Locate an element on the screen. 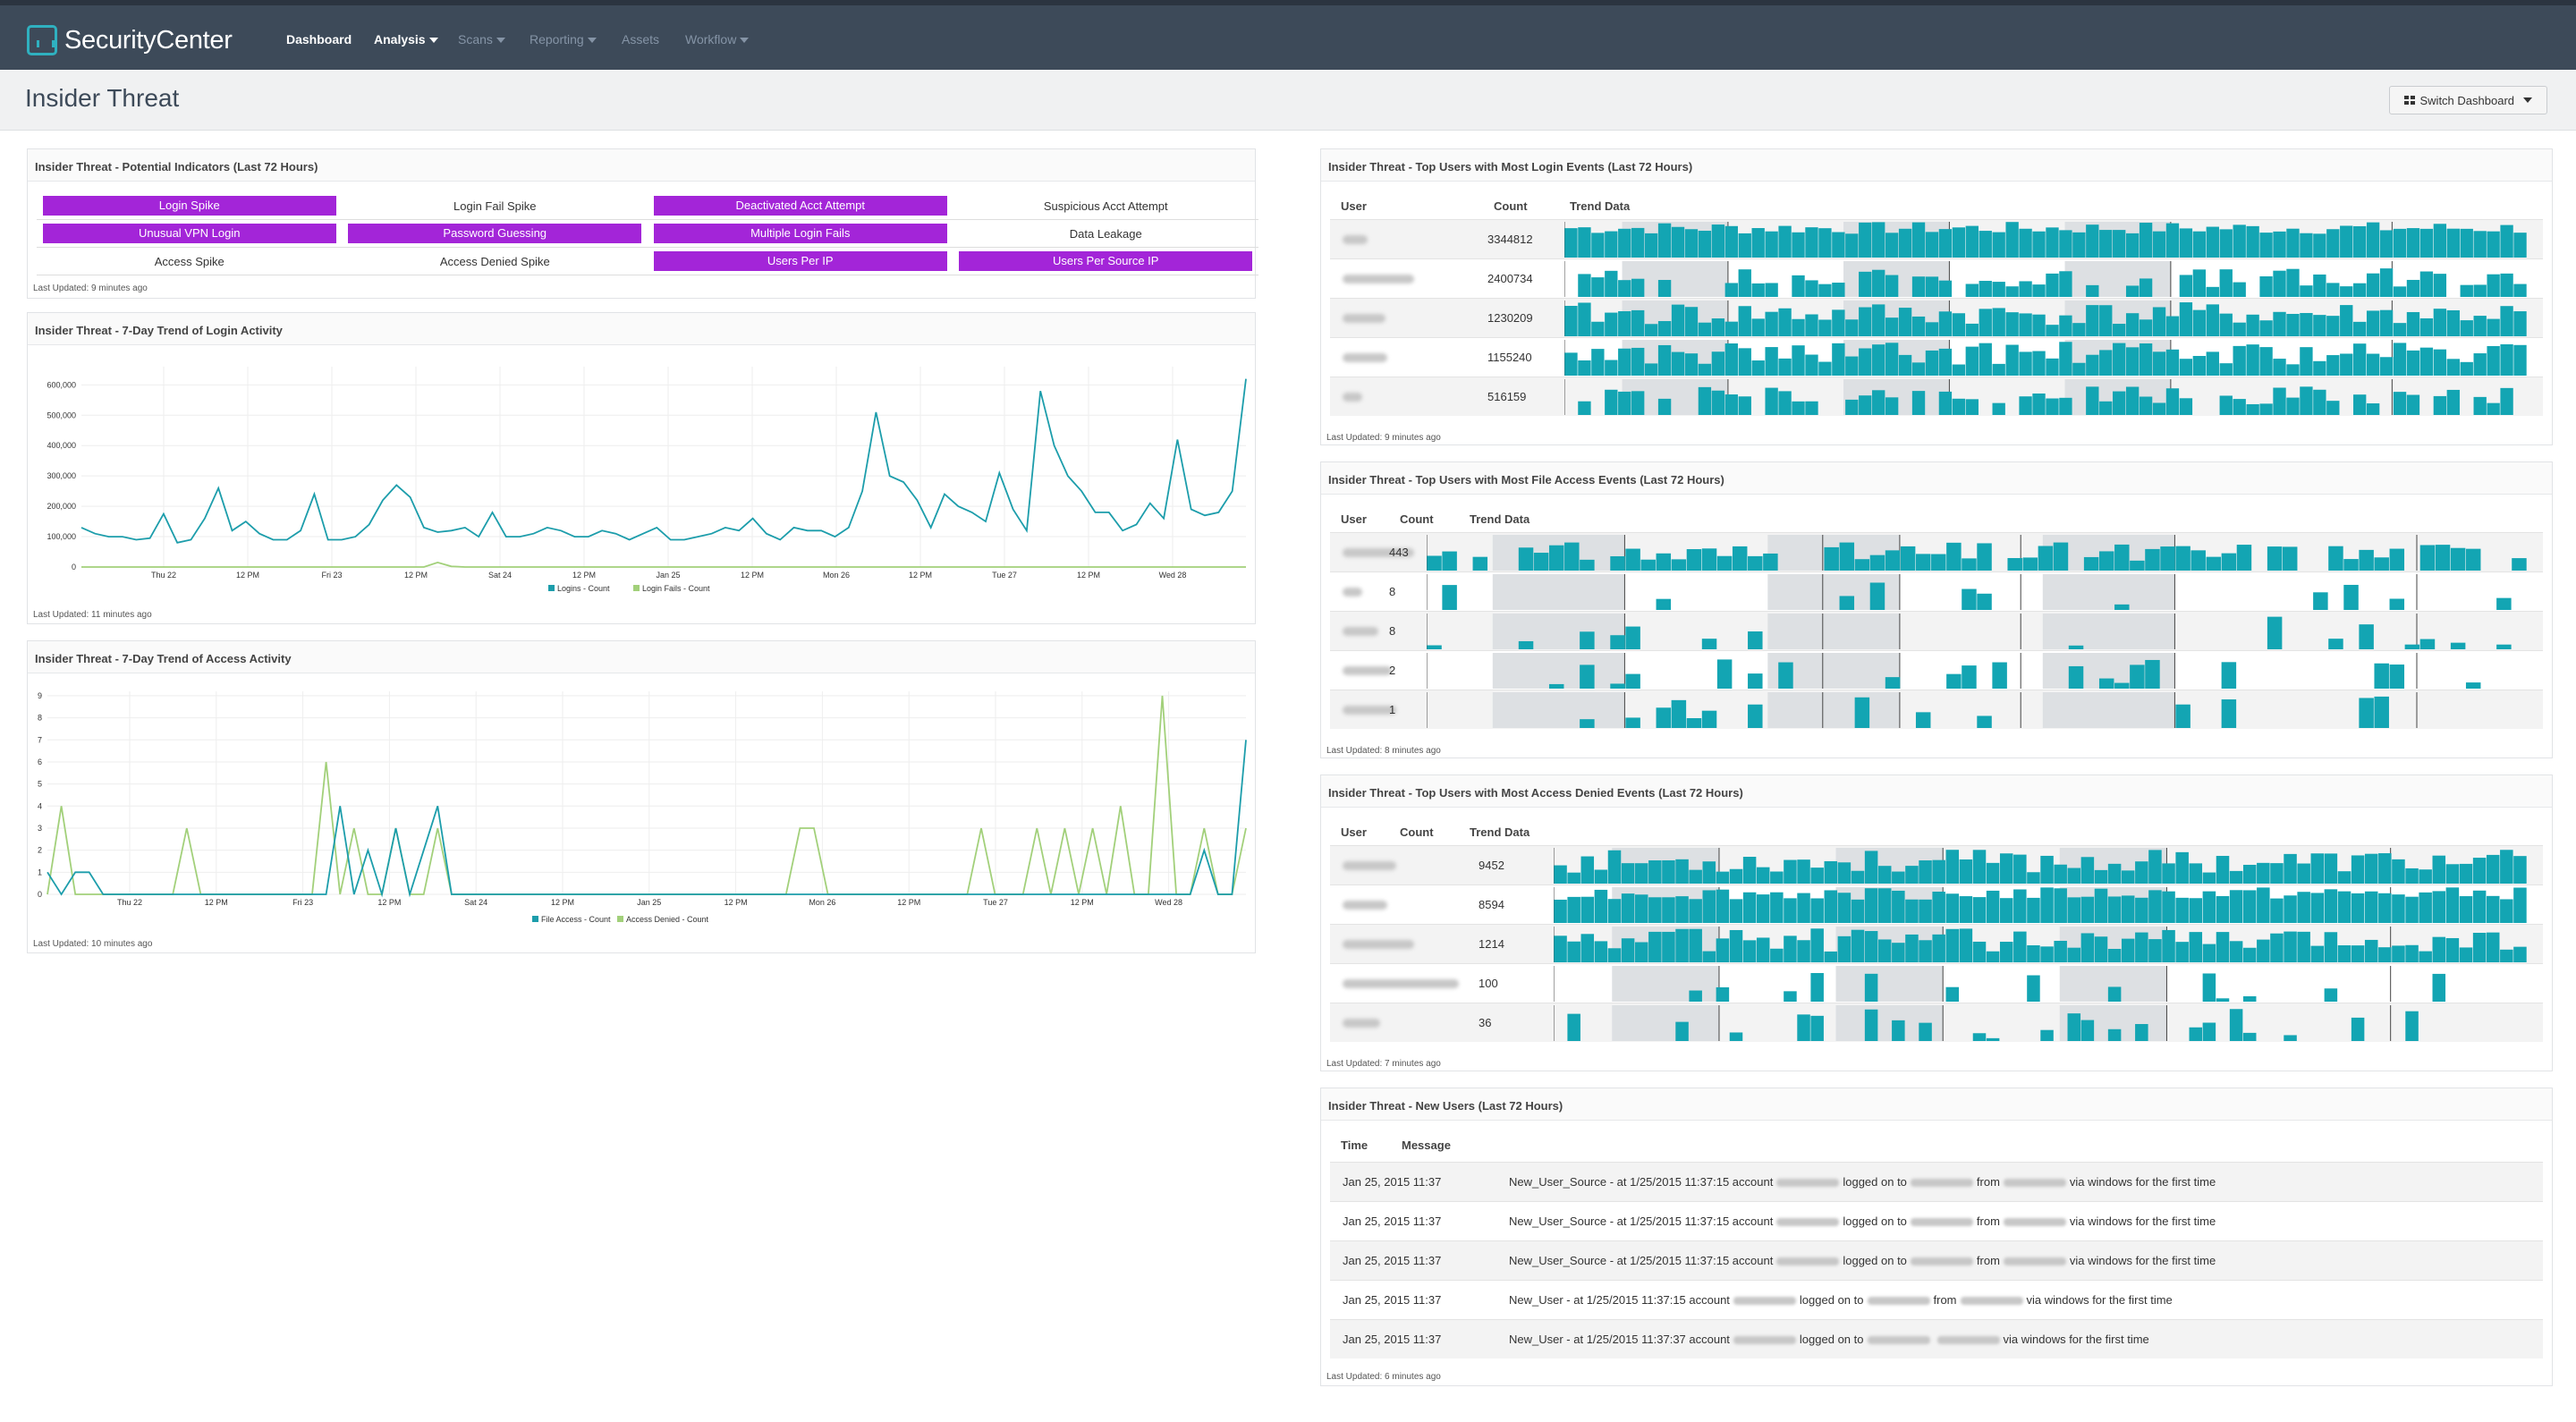  table-row: 36 is located at coordinates (1936, 1022).